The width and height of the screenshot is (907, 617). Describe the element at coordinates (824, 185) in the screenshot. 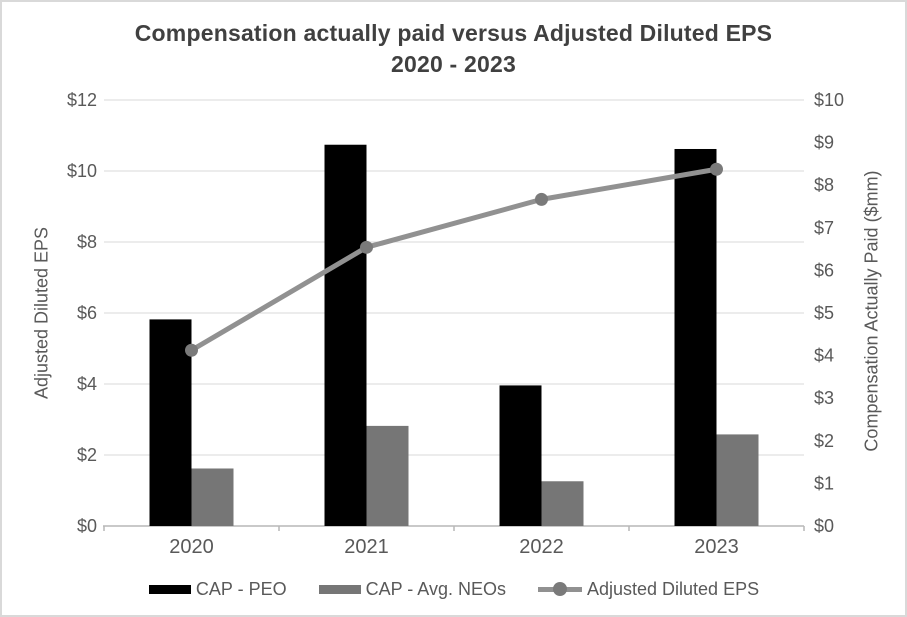

I see `right-axis-tick-8: $8` at that location.